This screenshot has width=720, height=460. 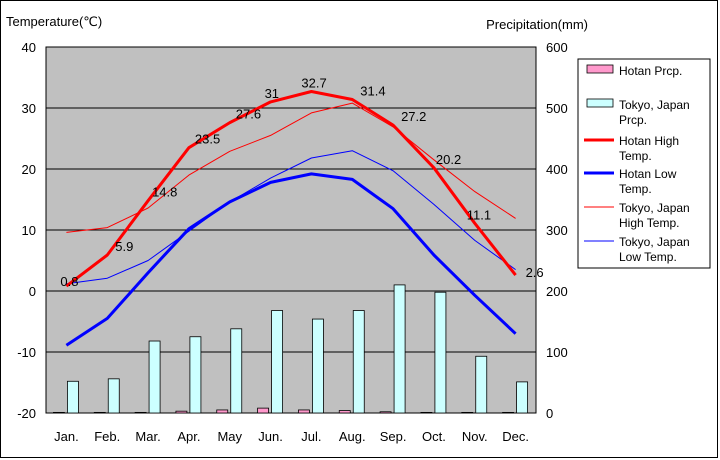 What do you see at coordinates (649, 223) in the screenshot?
I see `legend-tokyo-high-label: High Temp.` at bounding box center [649, 223].